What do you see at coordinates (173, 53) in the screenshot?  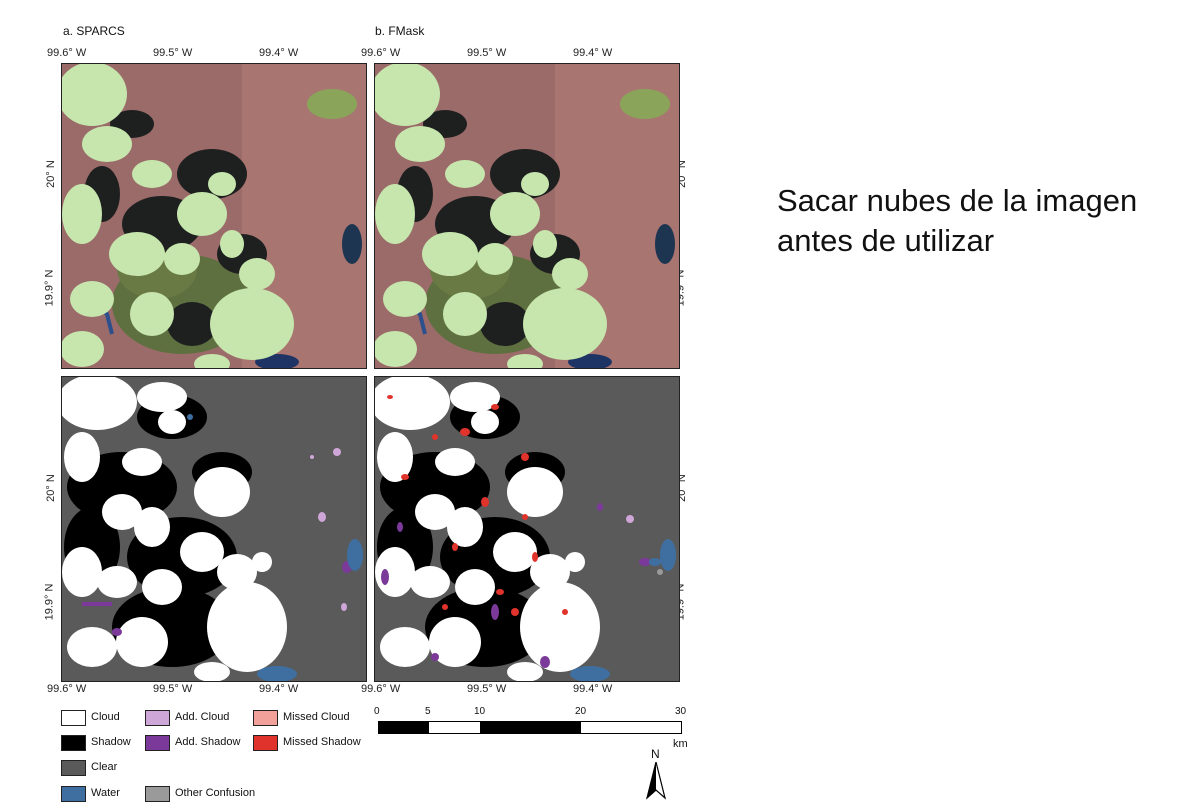 I see `lon-tick-top-left-2: 99.5° W` at bounding box center [173, 53].